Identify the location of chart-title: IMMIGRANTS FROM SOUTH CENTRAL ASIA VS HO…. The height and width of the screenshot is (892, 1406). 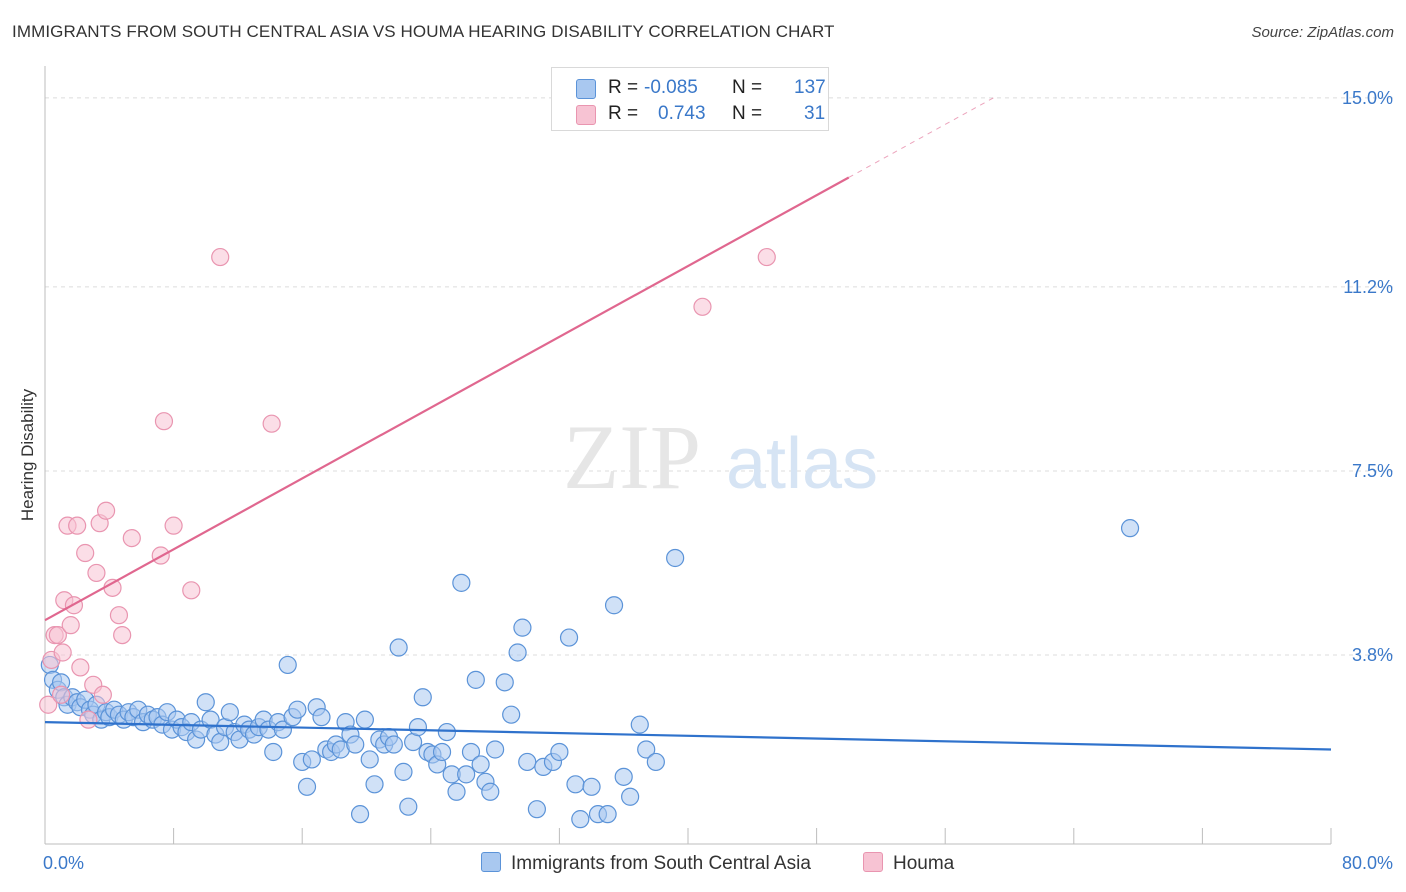
(423, 31).